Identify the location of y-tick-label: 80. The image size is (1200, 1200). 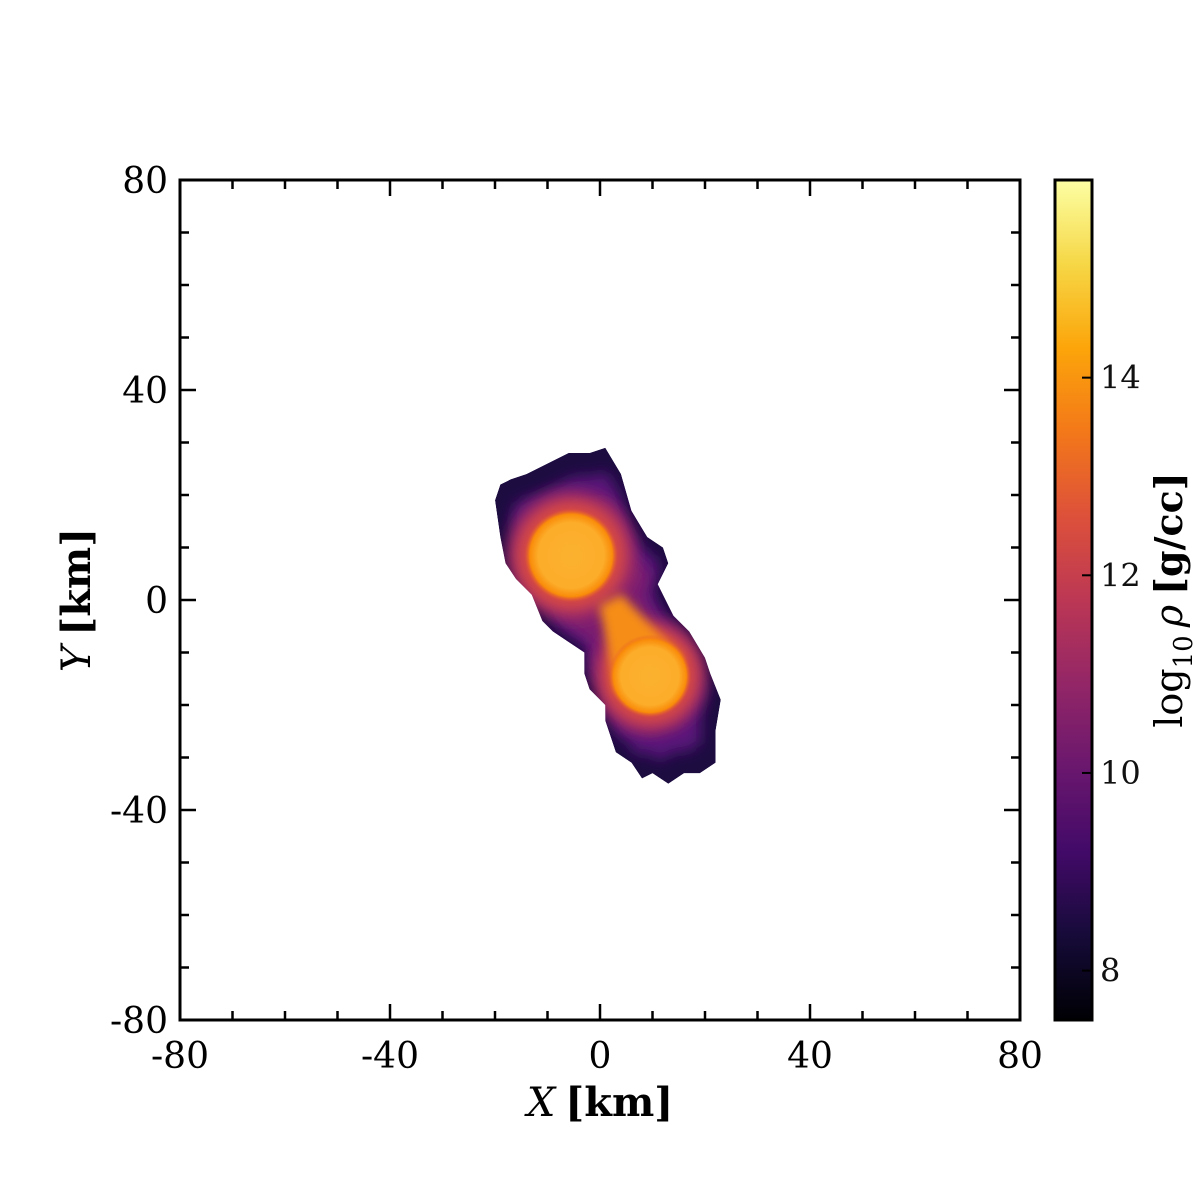
(145, 181).